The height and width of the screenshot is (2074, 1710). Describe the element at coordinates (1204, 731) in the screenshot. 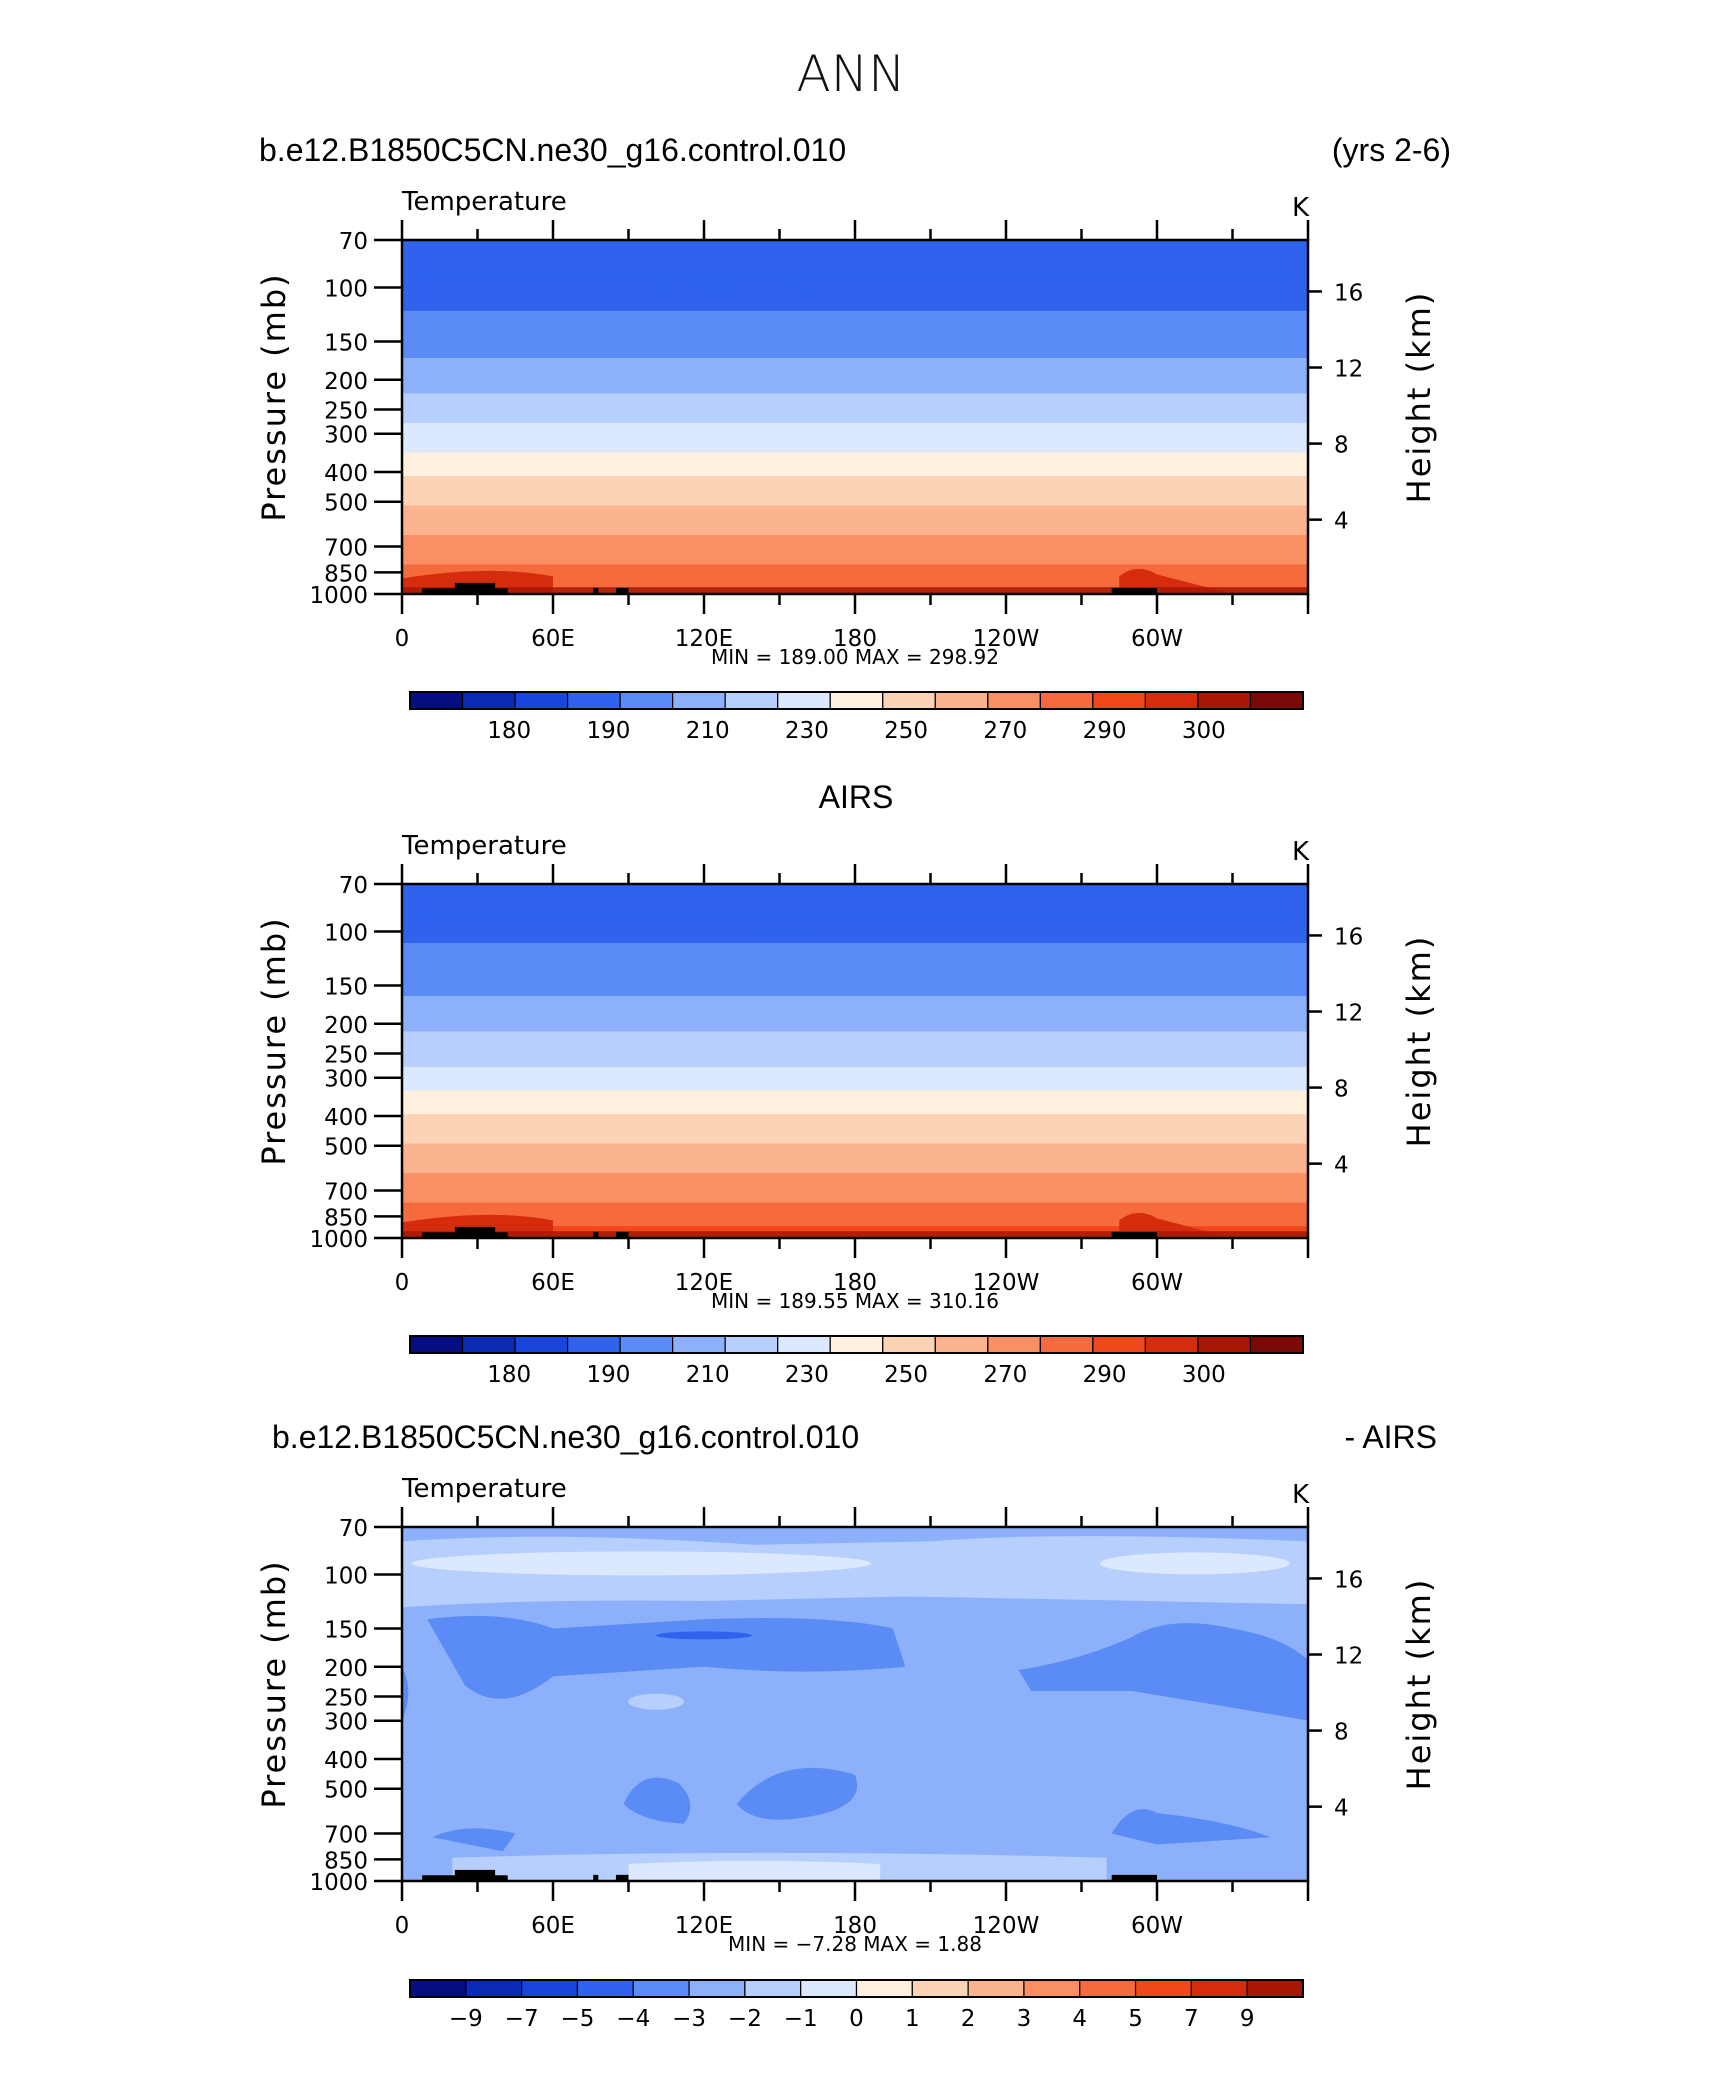

I see `colorbar-label: 300` at that location.